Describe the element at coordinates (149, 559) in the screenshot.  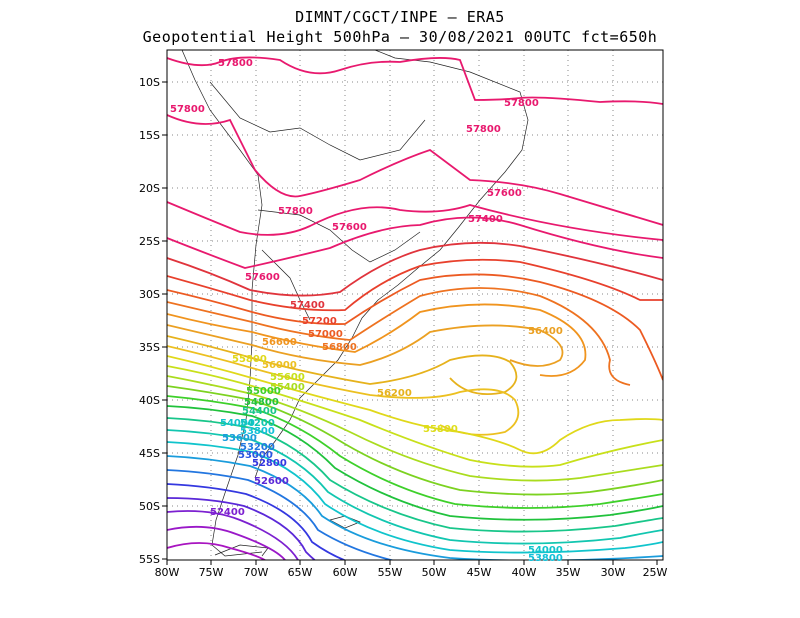
I see `y-tick-label: 55S` at that location.